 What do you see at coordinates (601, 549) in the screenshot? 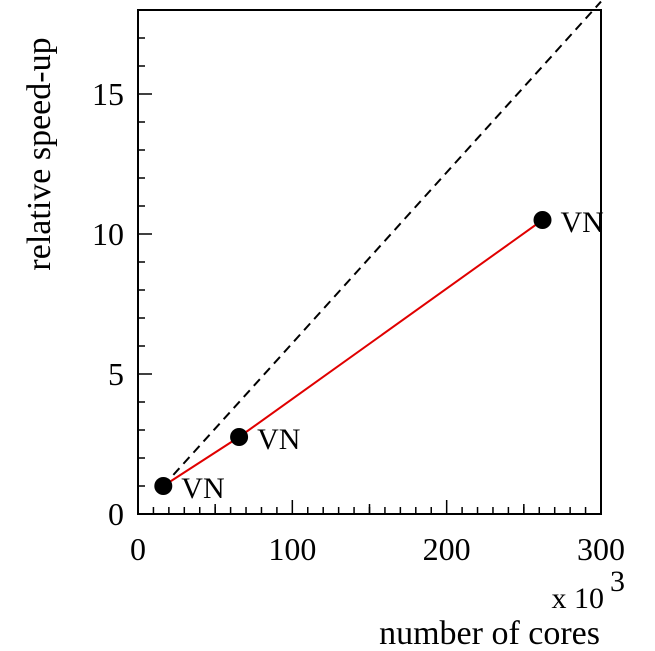
I see `x-tick-label: 300` at bounding box center [601, 549].